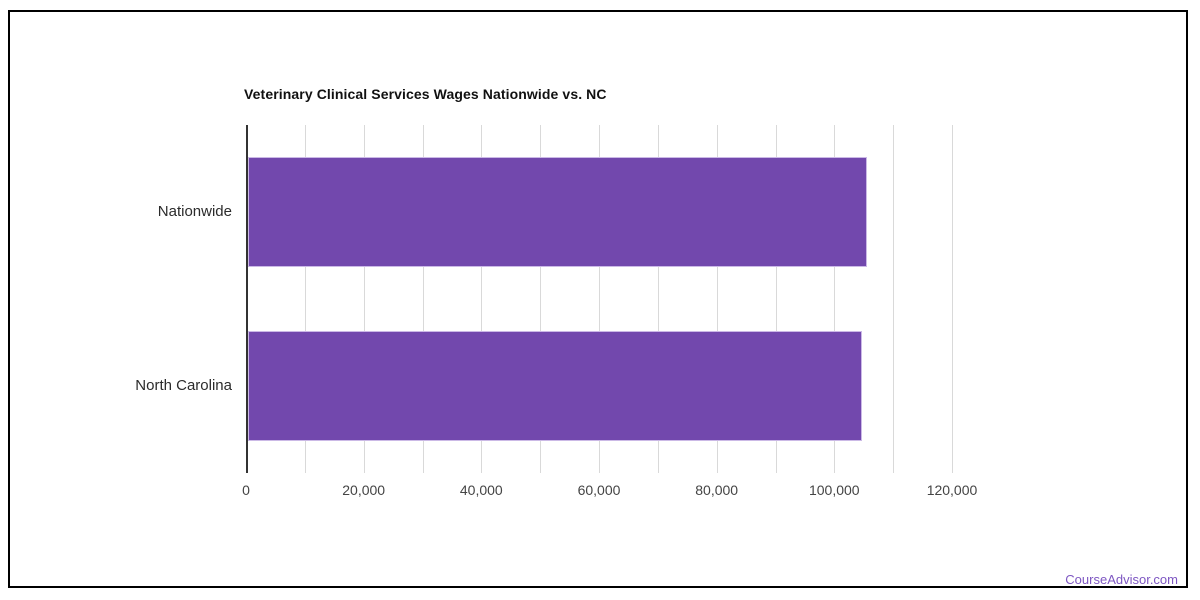  What do you see at coordinates (834, 490) in the screenshot?
I see `x-tick-label: 100,000` at bounding box center [834, 490].